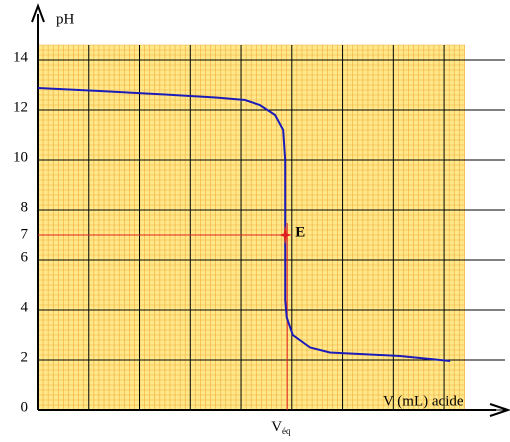  I want to click on y-tick-label: 6, so click(25, 257).